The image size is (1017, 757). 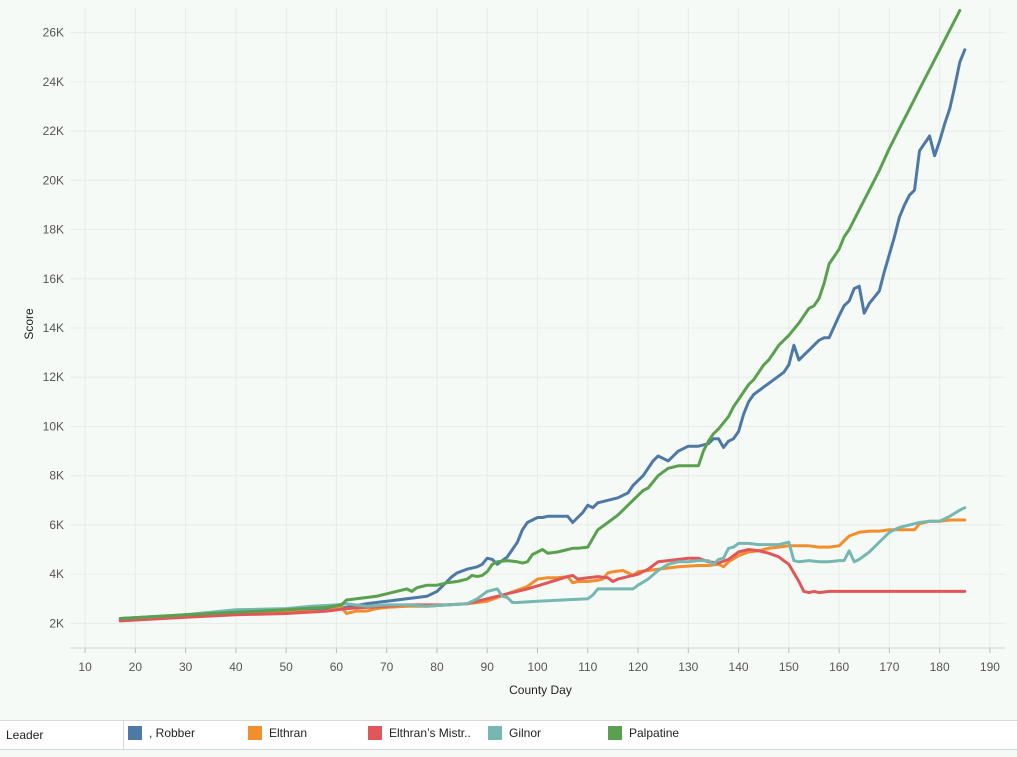 What do you see at coordinates (688, 667) in the screenshot?
I see `x-tick-label: 130` at bounding box center [688, 667].